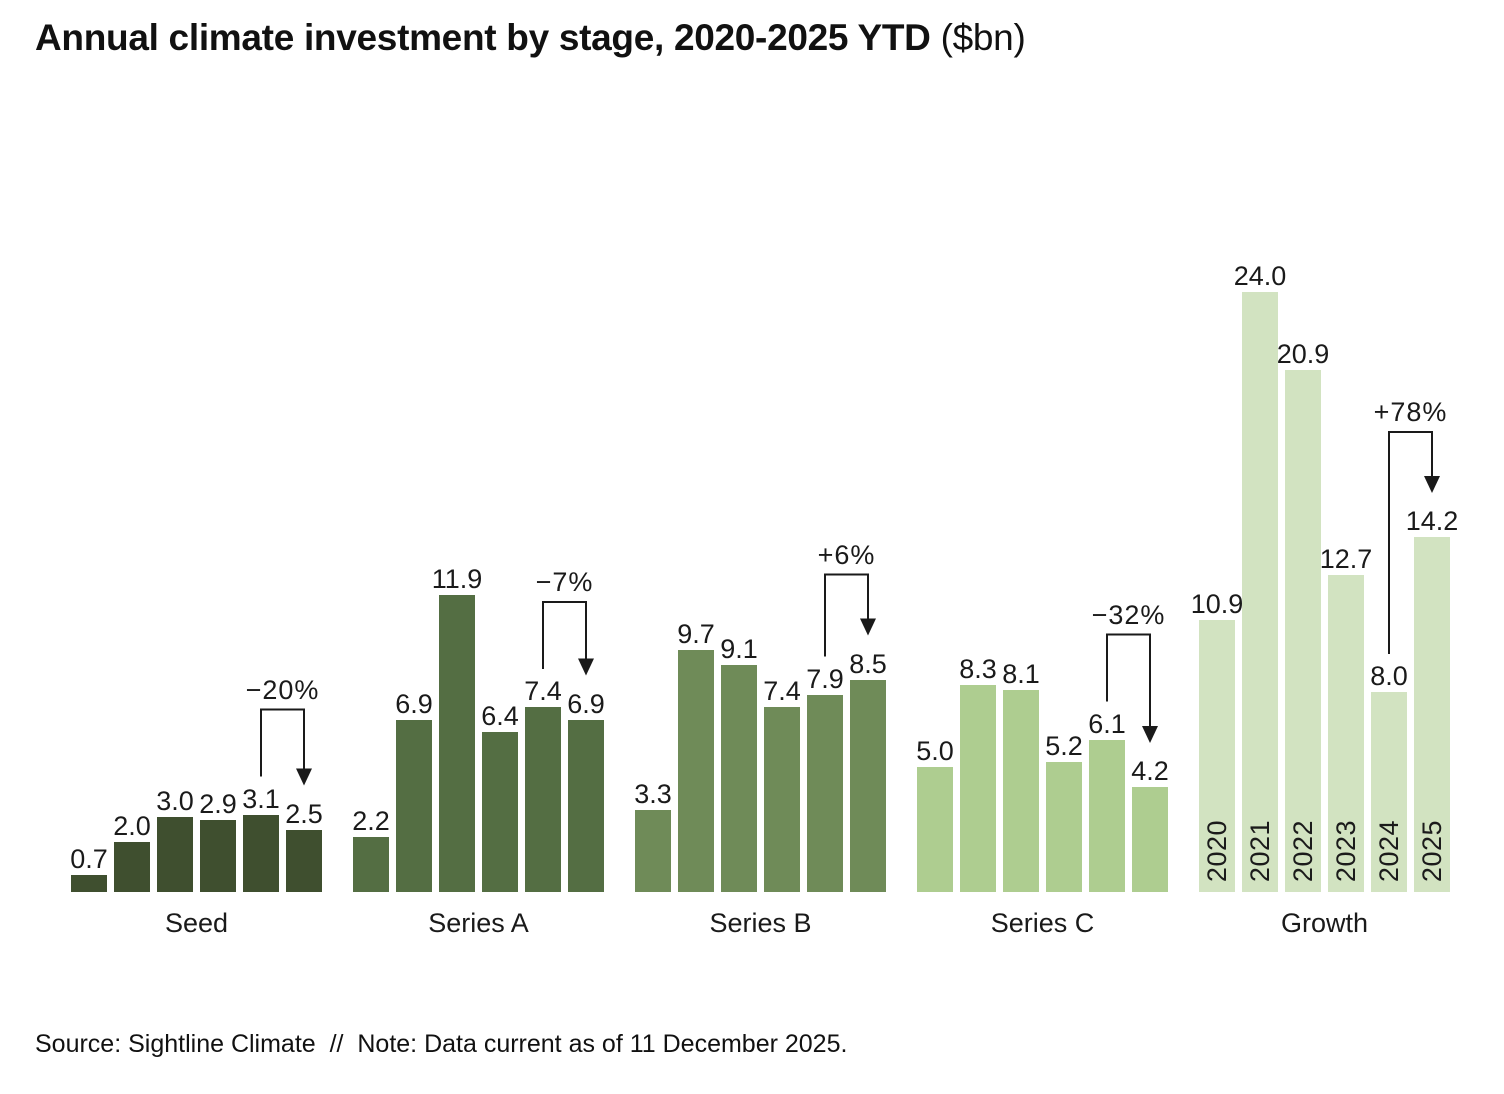 The image size is (1504, 1094). I want to click on bar-group-series-c: 5.0 8.3 8.1 5.2 6.1 4.2 Series C −32%, so click(1042, 480).